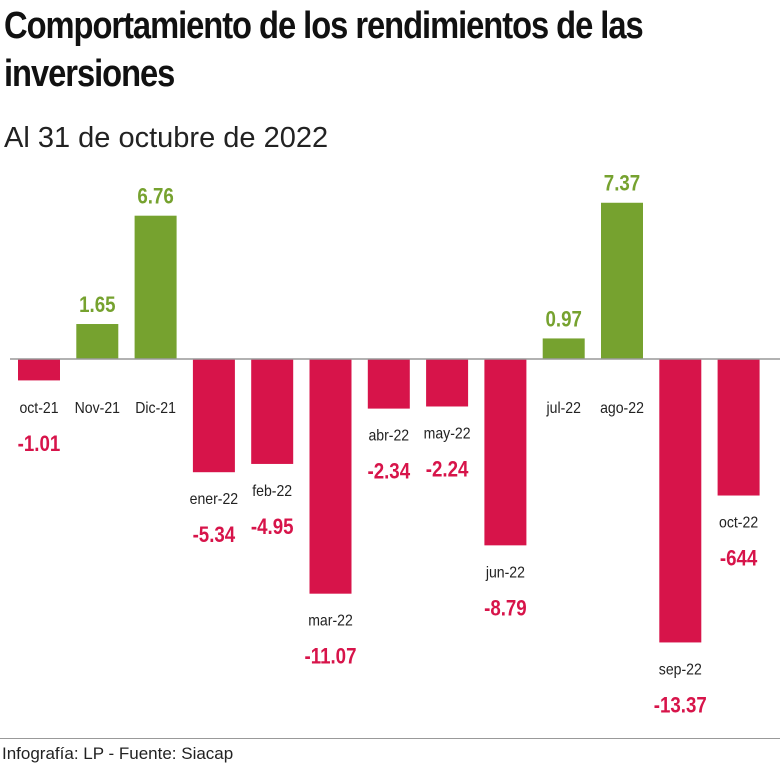  What do you see at coordinates (155, 197) in the screenshot?
I see `data-label: 6.76` at bounding box center [155, 197].